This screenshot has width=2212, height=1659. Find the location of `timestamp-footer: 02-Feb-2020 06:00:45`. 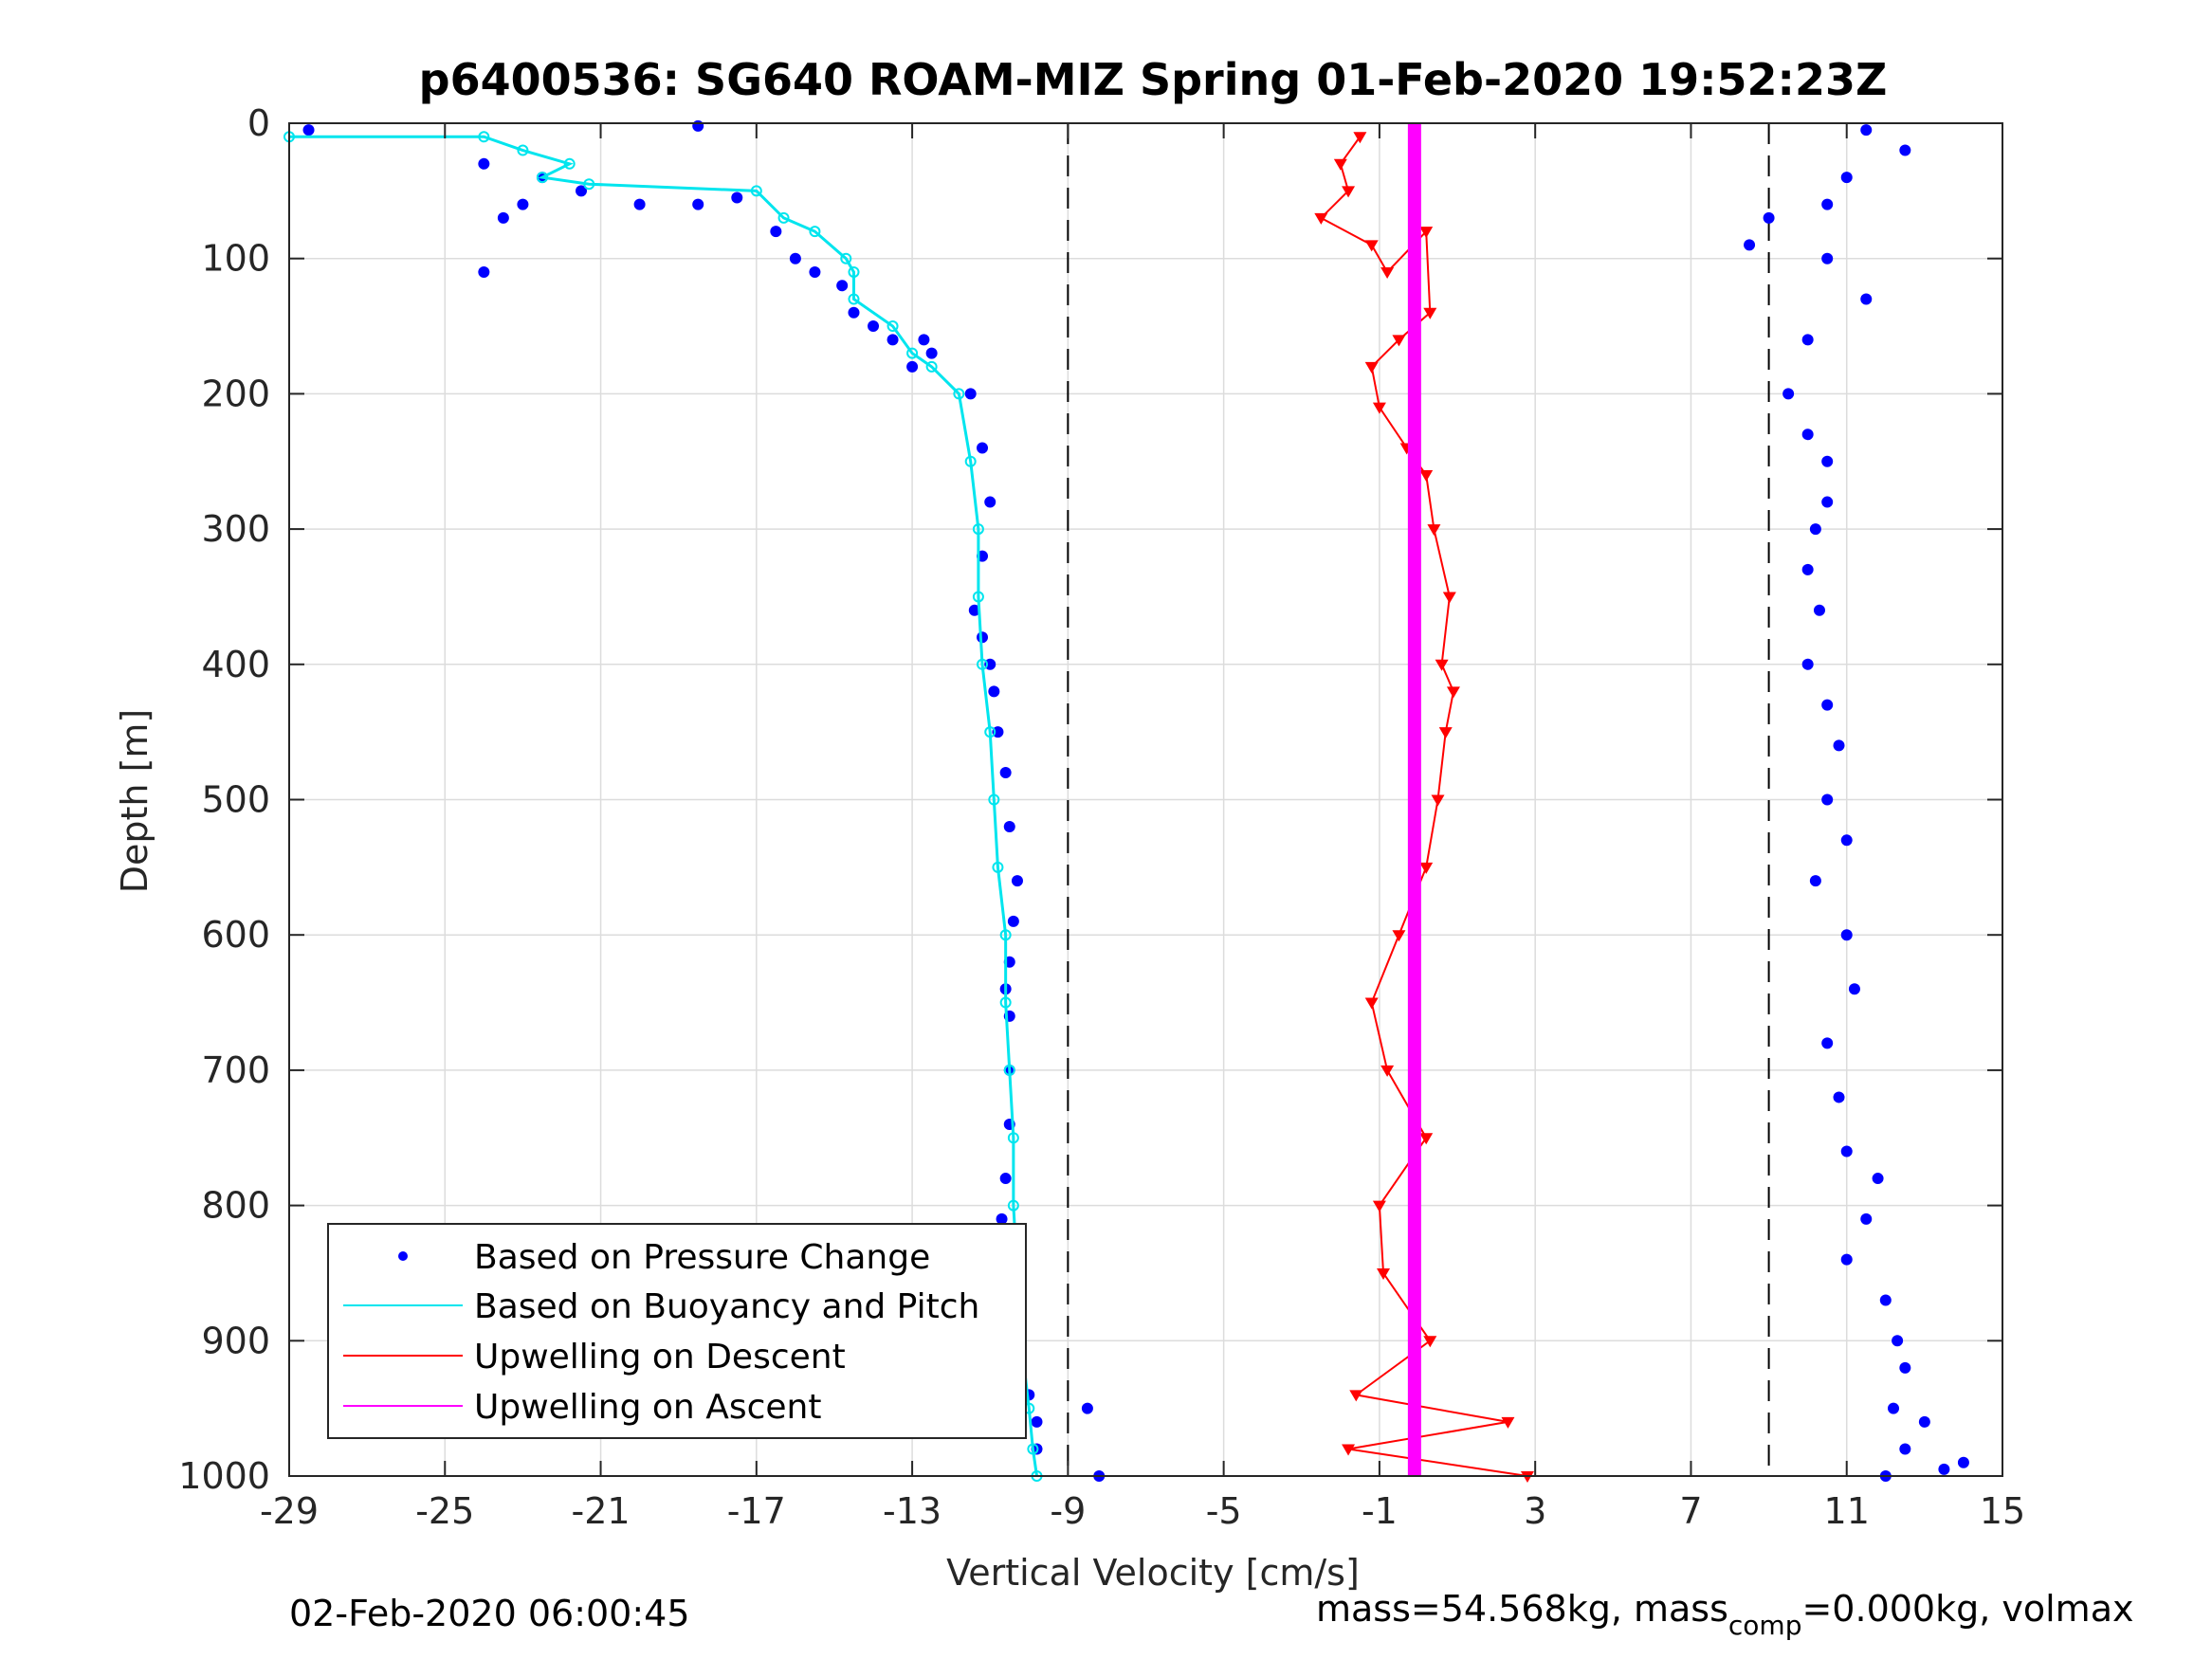

timestamp-footer: 02-Feb-2020 06:00:45 is located at coordinates (489, 1613).